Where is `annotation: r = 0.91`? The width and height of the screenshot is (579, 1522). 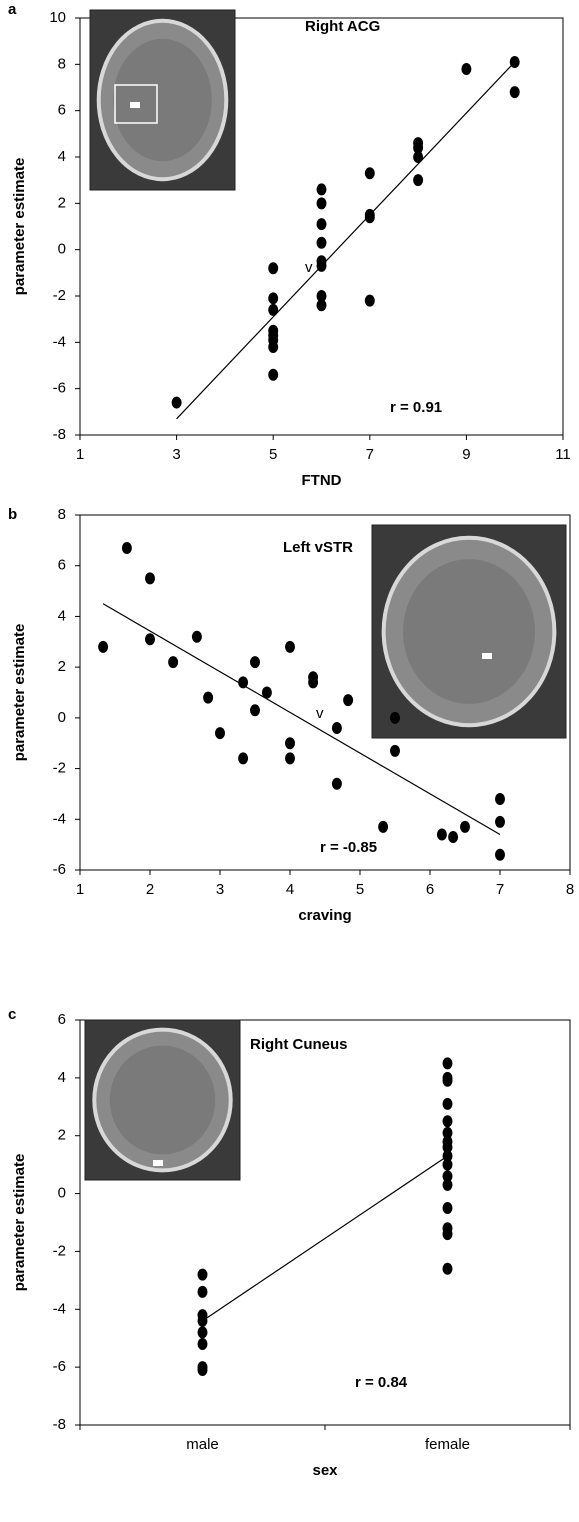 annotation: r = 0.91 is located at coordinates (416, 407).